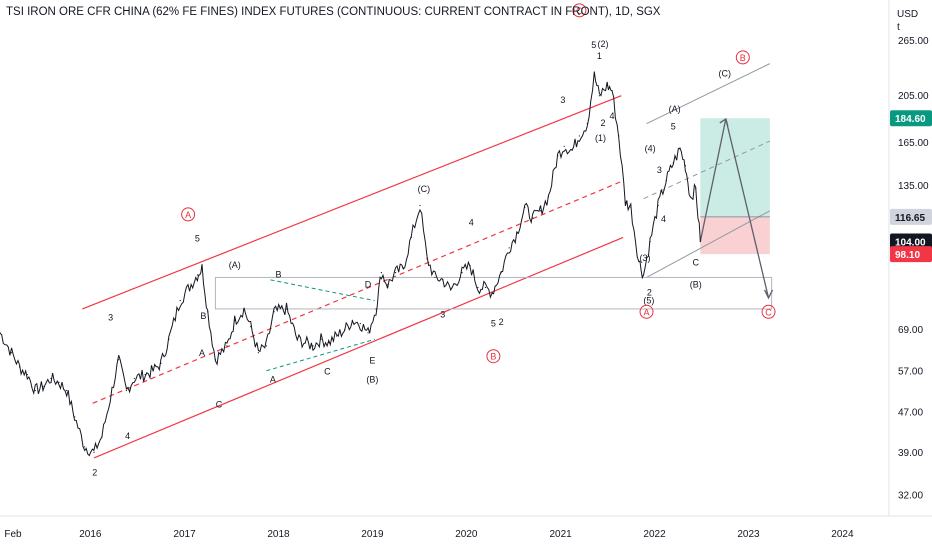 The width and height of the screenshot is (932, 555). Describe the element at coordinates (560, 534) in the screenshot. I see `x-tick-label: 2021` at that location.